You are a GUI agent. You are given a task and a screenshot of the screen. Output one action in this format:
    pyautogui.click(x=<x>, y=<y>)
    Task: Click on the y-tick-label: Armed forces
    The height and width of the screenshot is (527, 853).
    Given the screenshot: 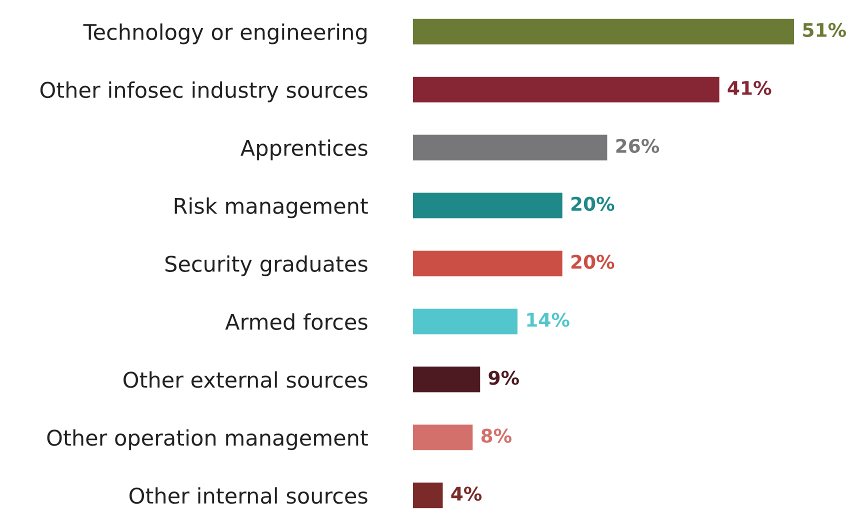 What is the action you would take?
    pyautogui.click(x=296, y=321)
    